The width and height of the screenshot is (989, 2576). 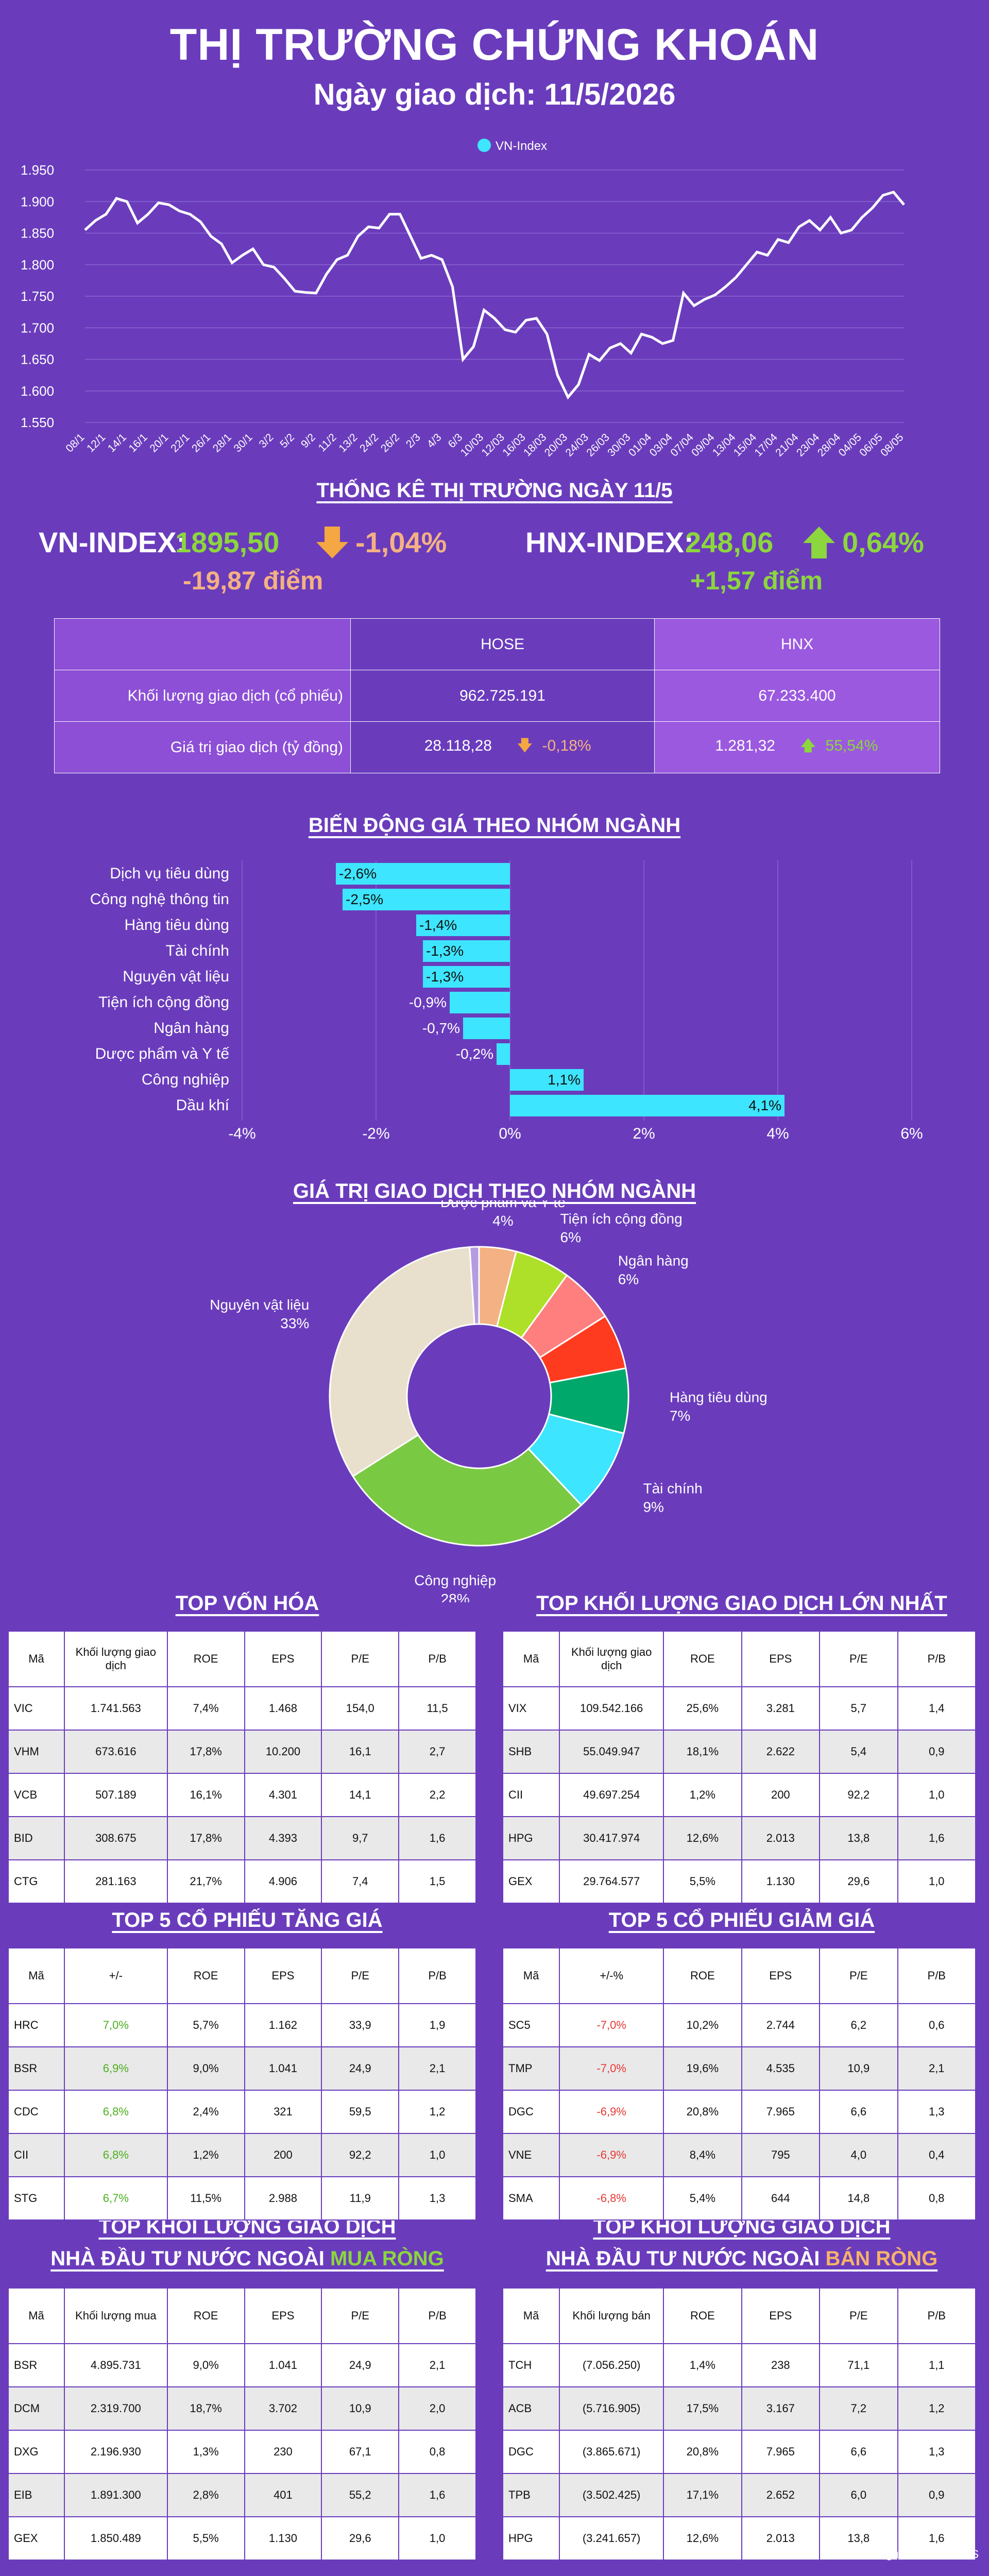 What do you see at coordinates (37, 233) in the screenshot?
I see `y-tick-label: 1.850` at bounding box center [37, 233].